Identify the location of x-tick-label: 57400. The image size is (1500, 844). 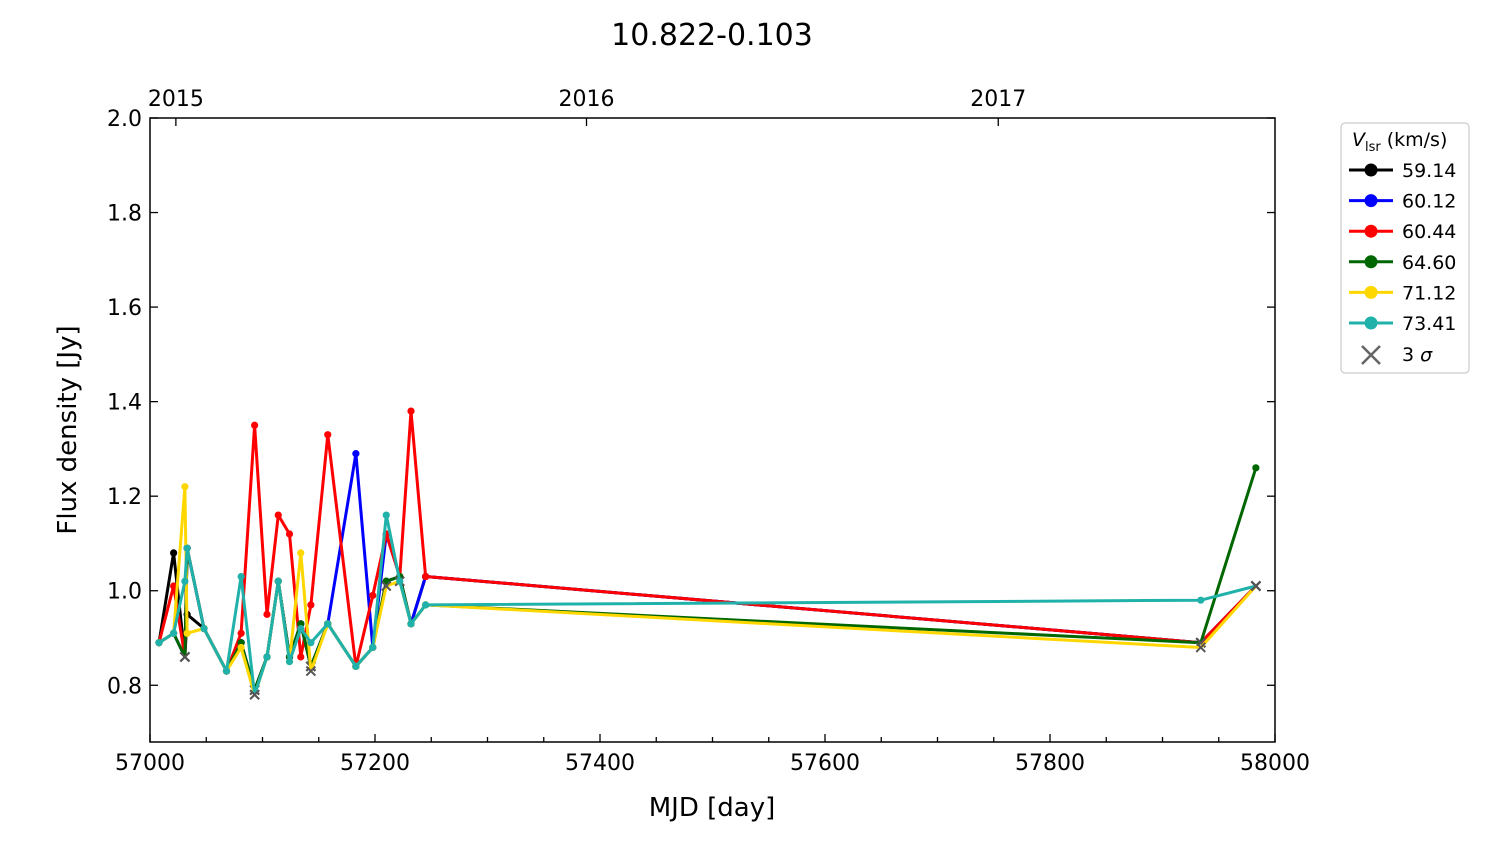
(600, 763).